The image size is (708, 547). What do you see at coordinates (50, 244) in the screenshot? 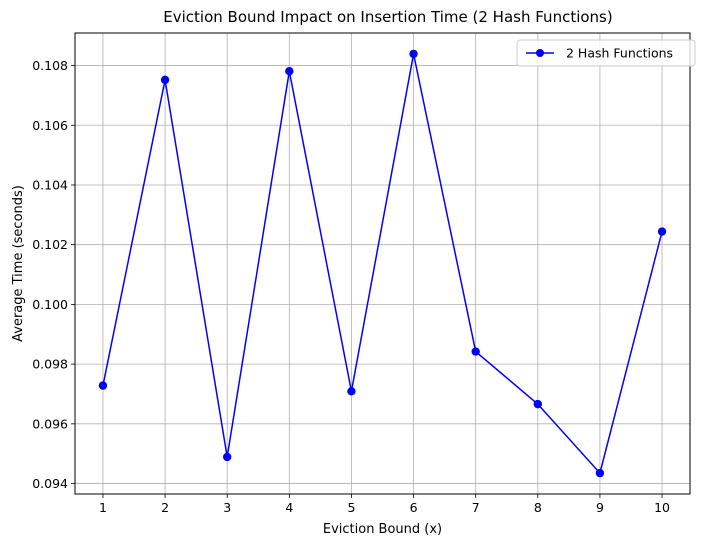
I see `y-tick-label: 0.102` at bounding box center [50, 244].